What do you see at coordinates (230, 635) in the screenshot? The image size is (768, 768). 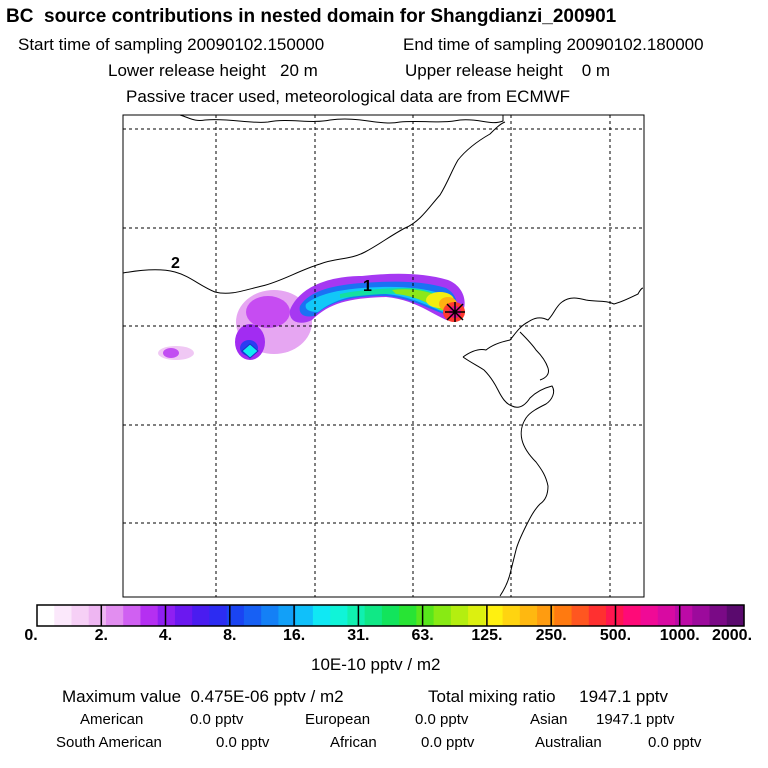 I see `colorbar-tick-label: 8.` at bounding box center [230, 635].